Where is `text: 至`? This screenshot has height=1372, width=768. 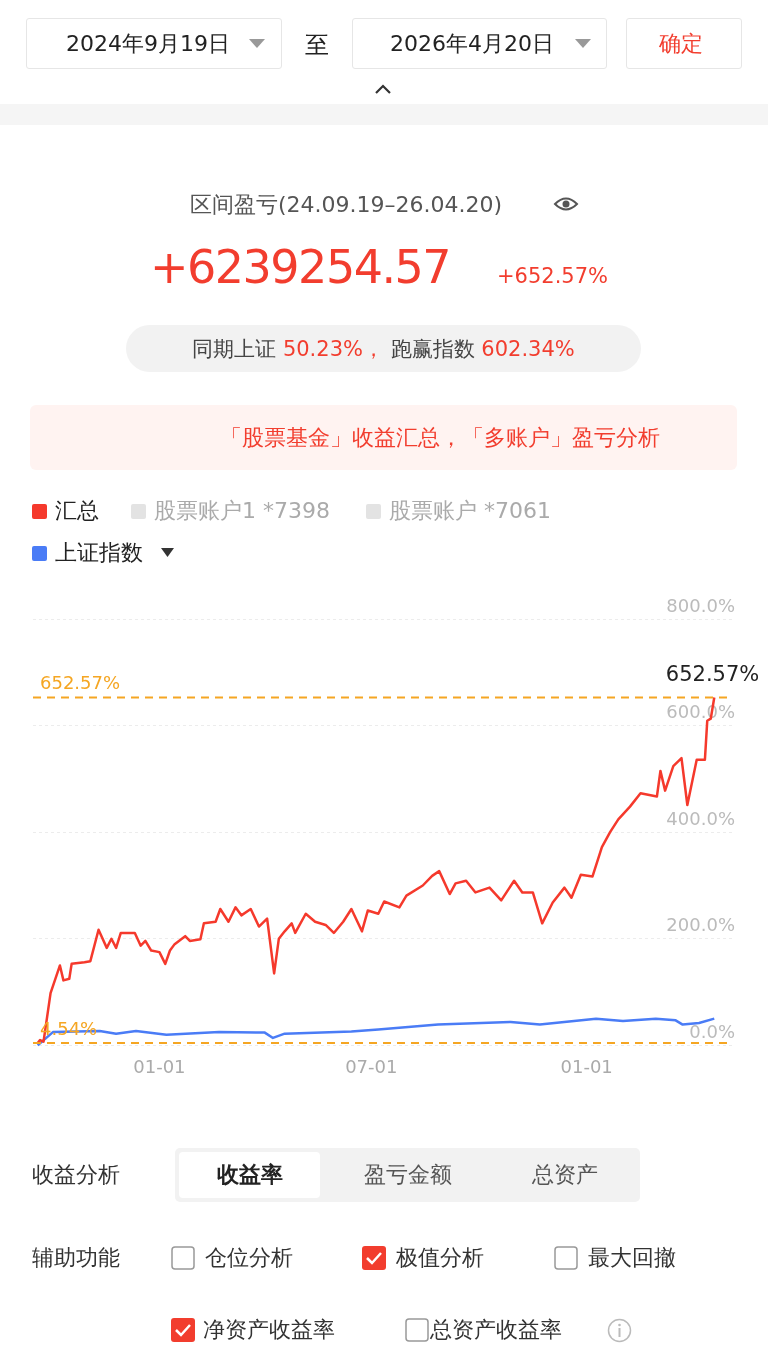
text: 至 is located at coordinates (317, 45).